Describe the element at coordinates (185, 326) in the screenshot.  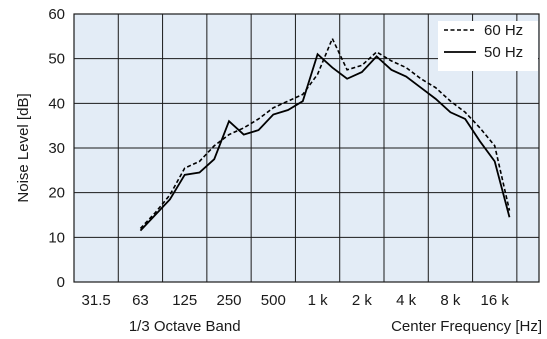
I see `x-axis-title-left: 1/3 Octave Band` at that location.